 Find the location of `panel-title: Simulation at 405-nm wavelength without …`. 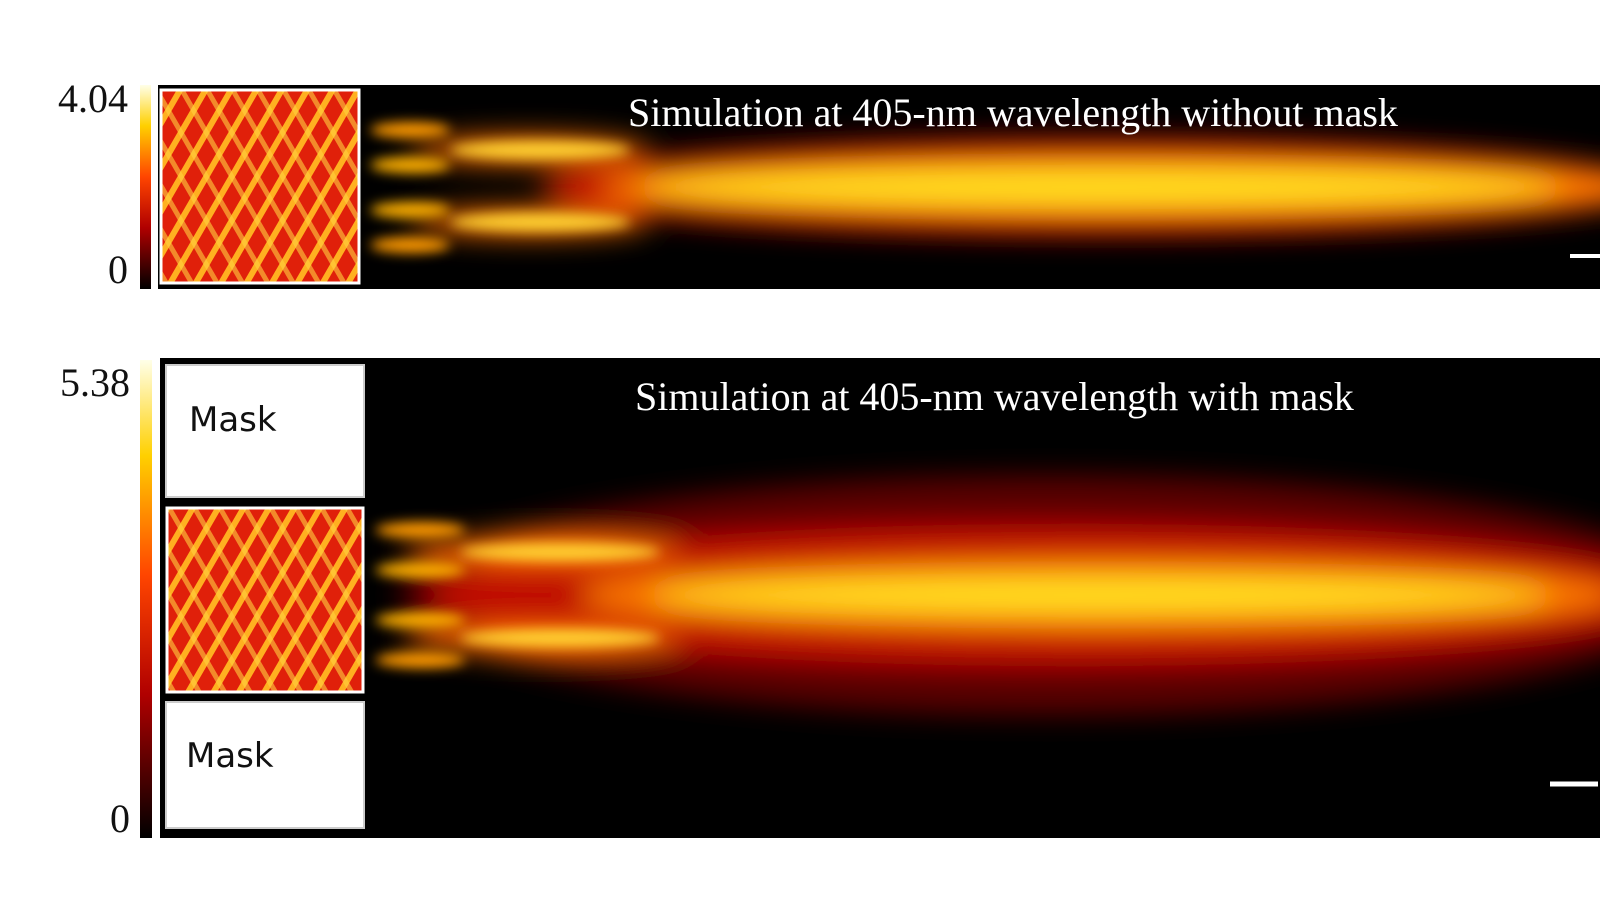

panel-title: Simulation at 405-nm wavelength without … is located at coordinates (1013, 112).